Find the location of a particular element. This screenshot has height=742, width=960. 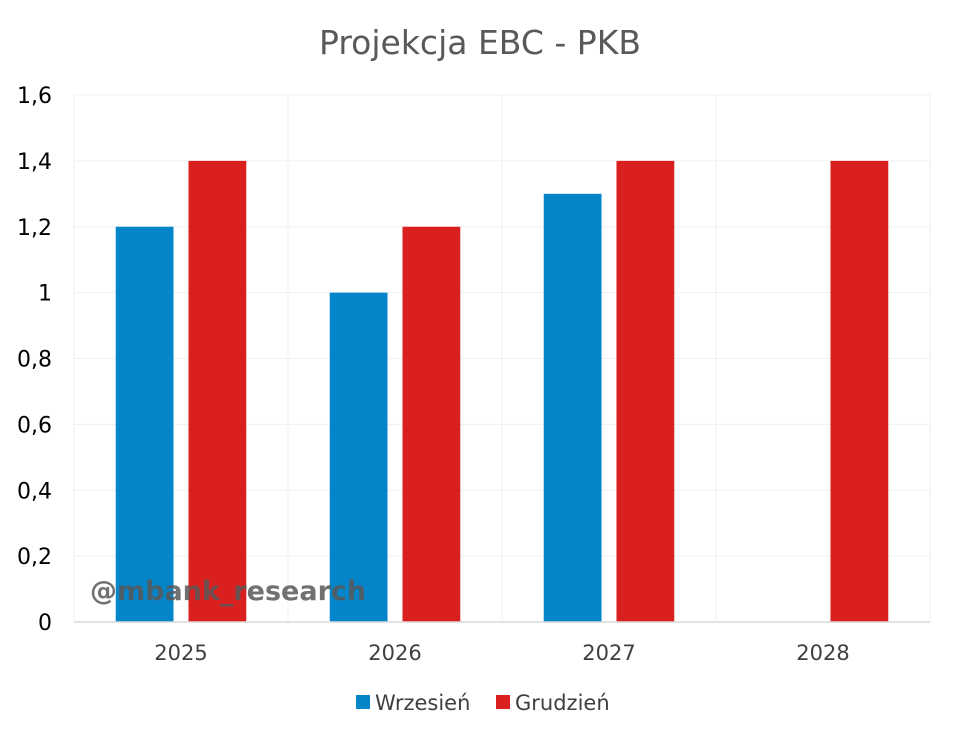

legend: Wrzesień Grudzień is located at coordinates (483, 703).